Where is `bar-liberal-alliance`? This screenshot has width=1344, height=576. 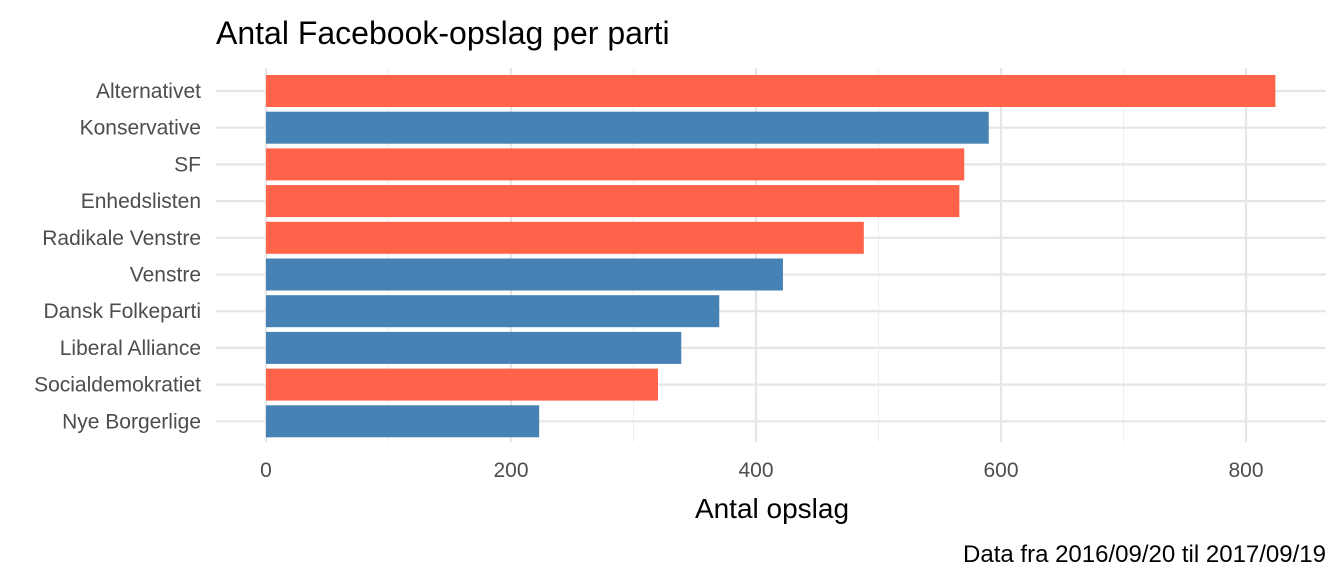
bar-liberal-alliance is located at coordinates (474, 347).